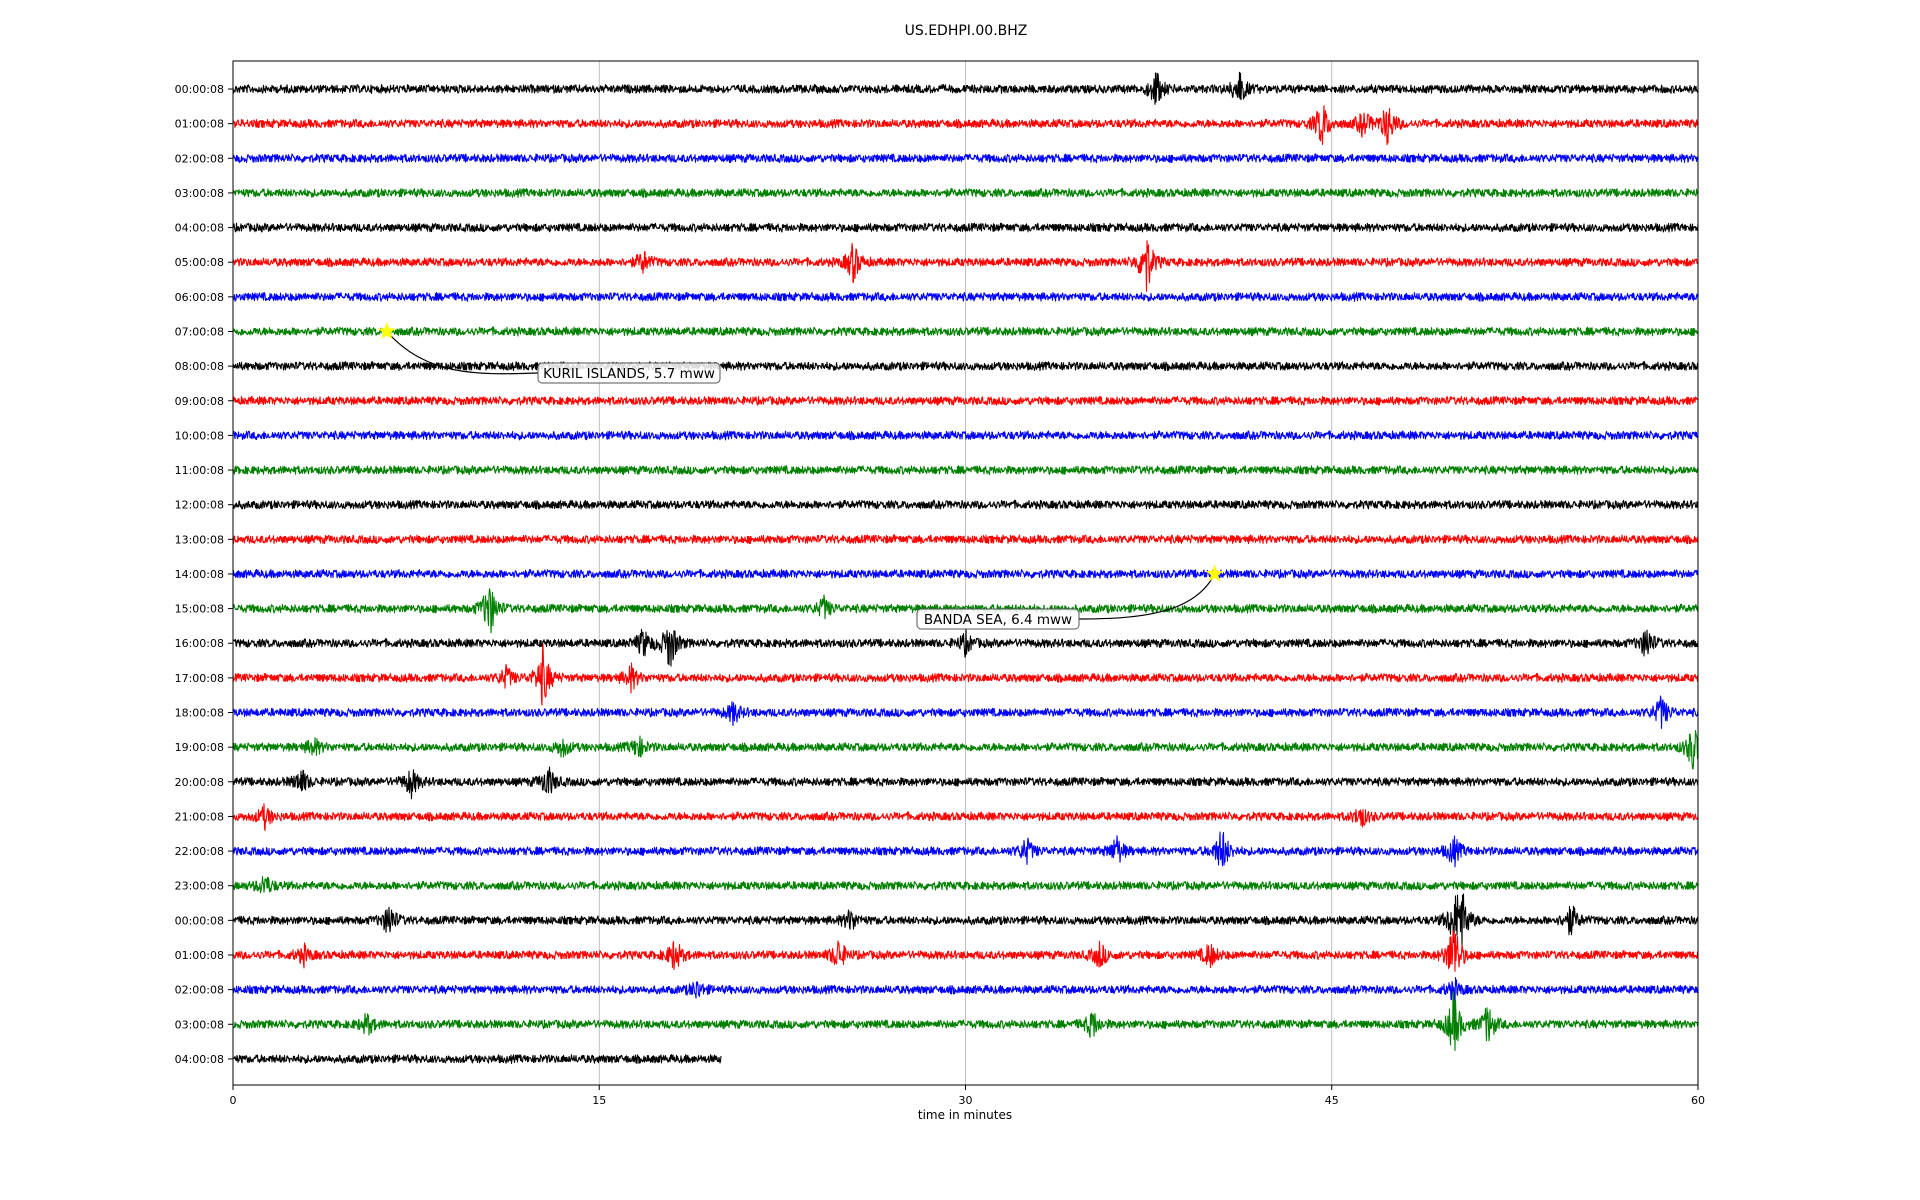 The width and height of the screenshot is (1920, 1200). I want to click on row-label: 07:00:08, so click(199, 331).